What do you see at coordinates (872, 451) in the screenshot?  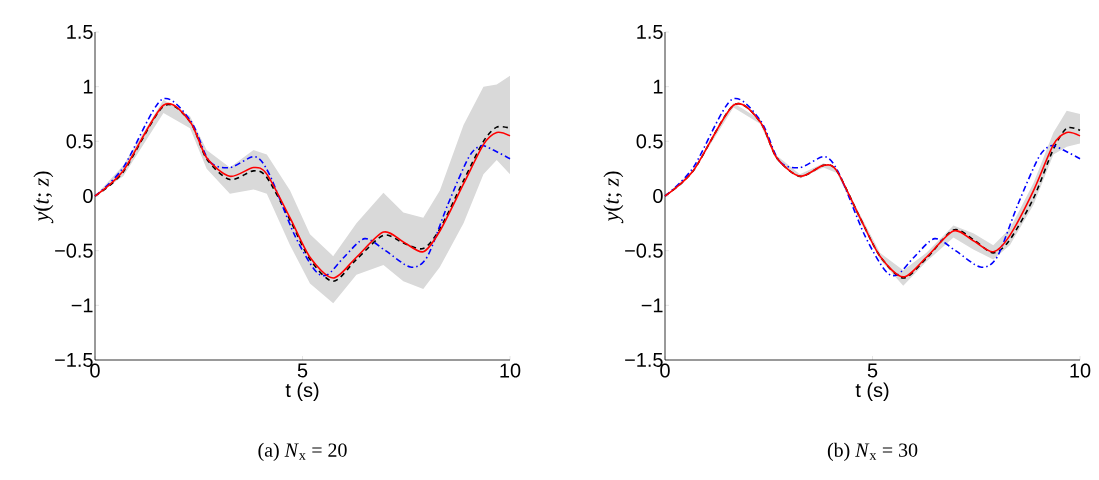 I see `text: (b) N$_{x}$ = 30` at bounding box center [872, 451].